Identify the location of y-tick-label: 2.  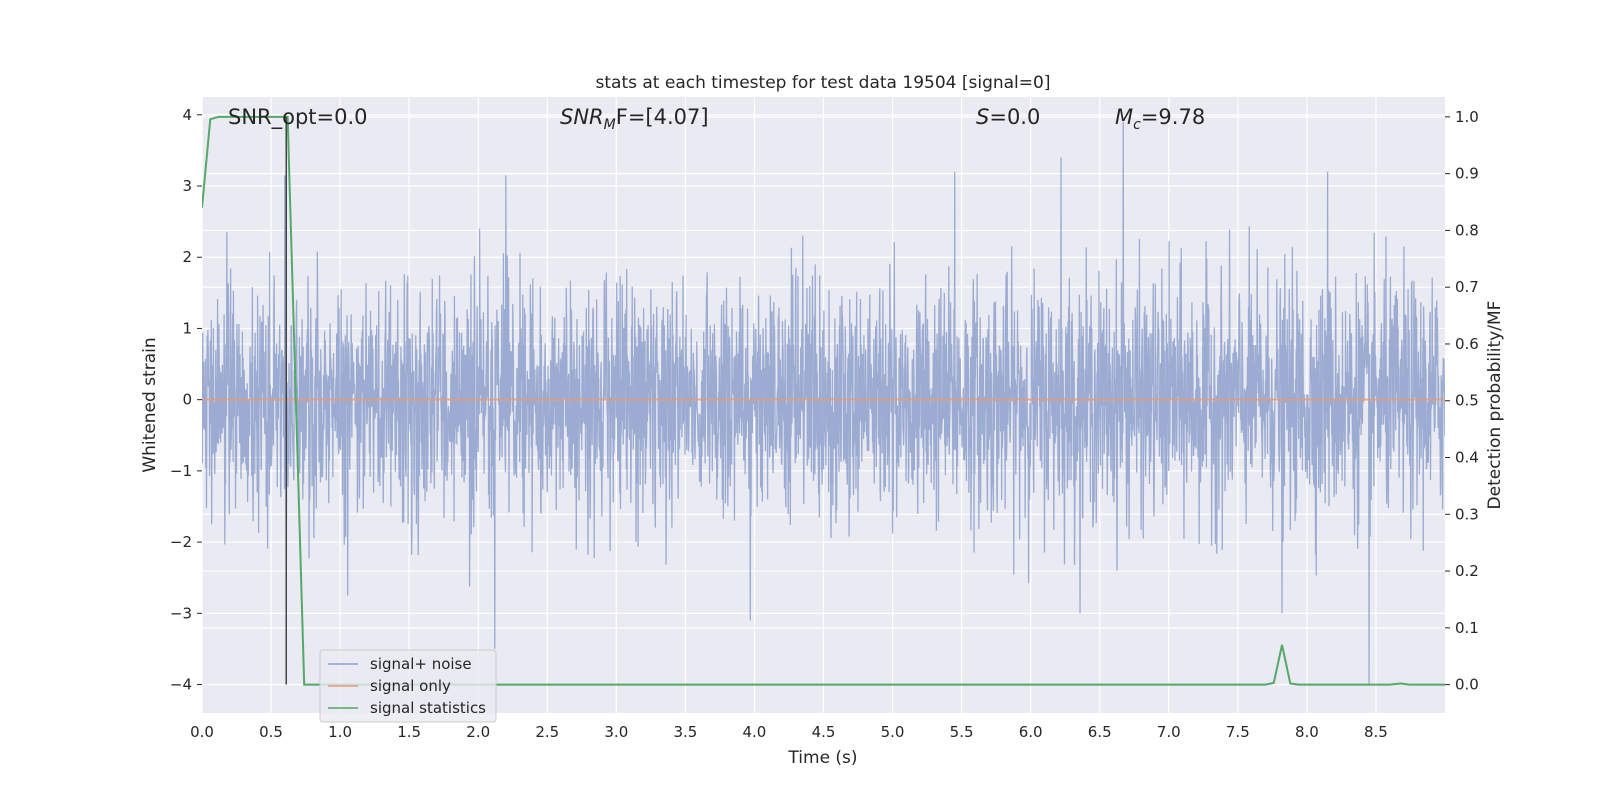
(187, 257).